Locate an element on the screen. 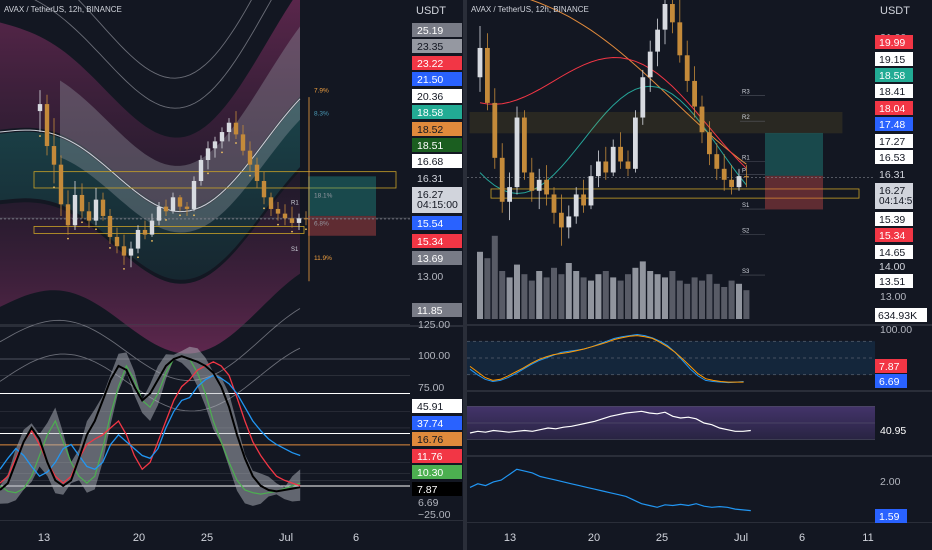 The width and height of the screenshot is (932, 550). osc-axis-tick: 6.69 is located at coordinates (428, 503).